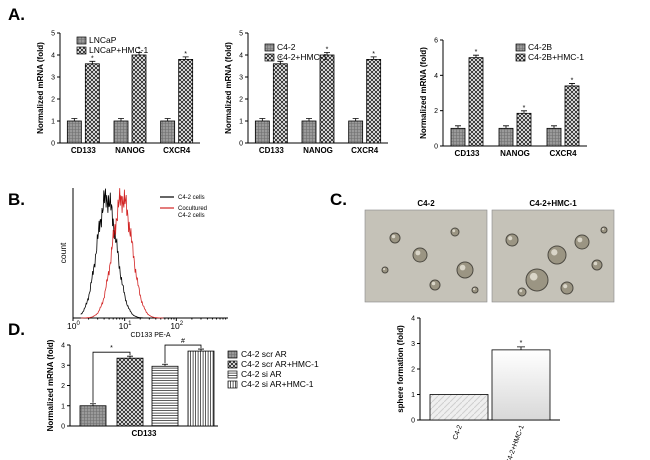  I want to click on legend-label: C4-2, so click(286, 47).